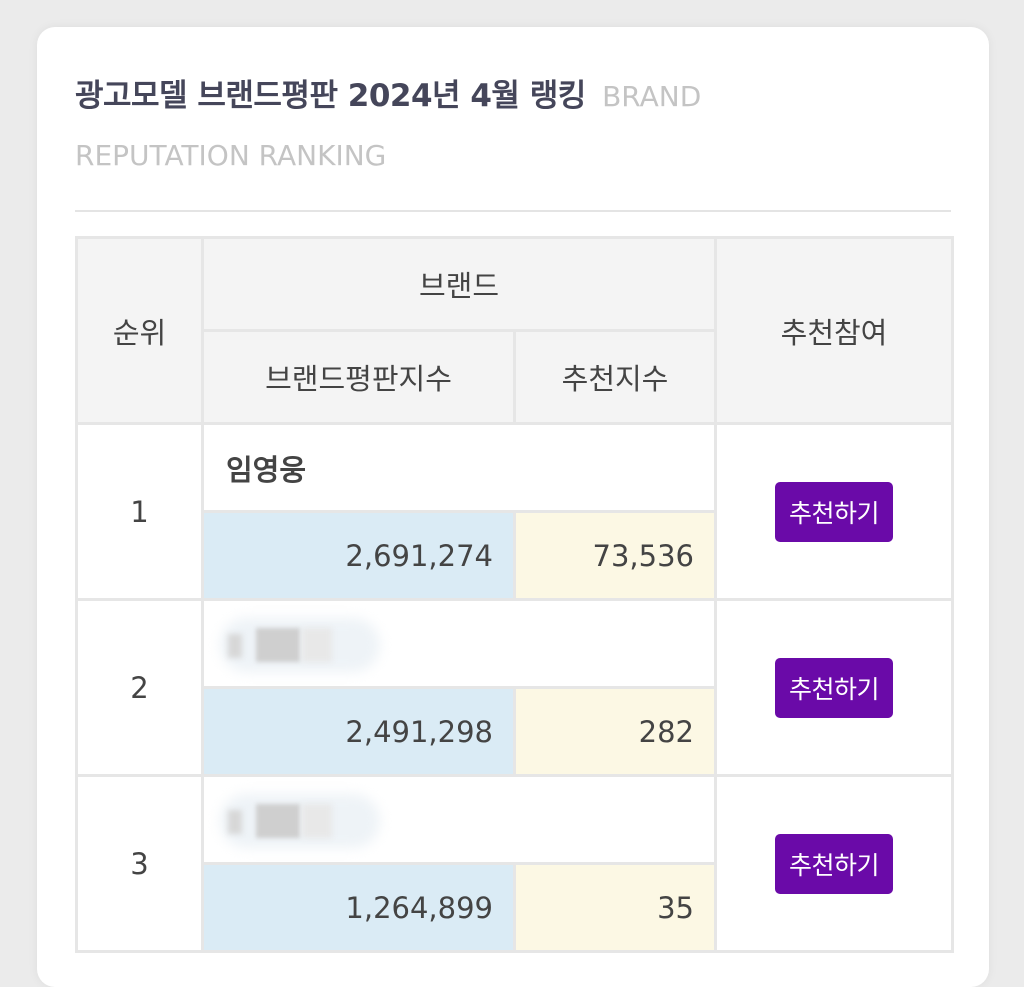  What do you see at coordinates (139, 863) in the screenshot?
I see `rank-number: 3` at bounding box center [139, 863].